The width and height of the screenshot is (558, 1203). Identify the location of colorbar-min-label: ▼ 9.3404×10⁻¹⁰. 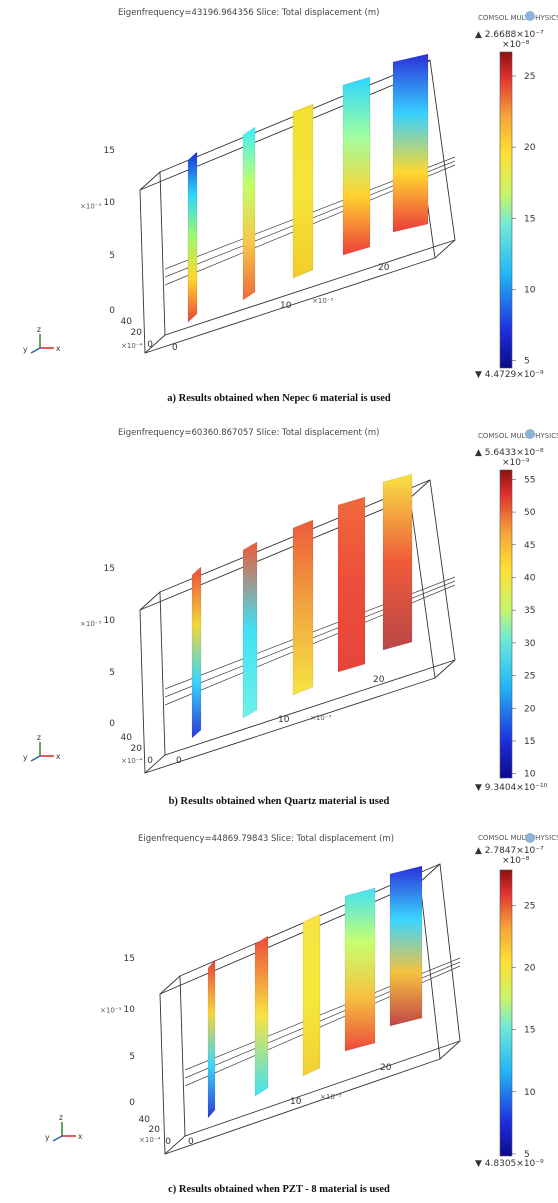
(511, 788).